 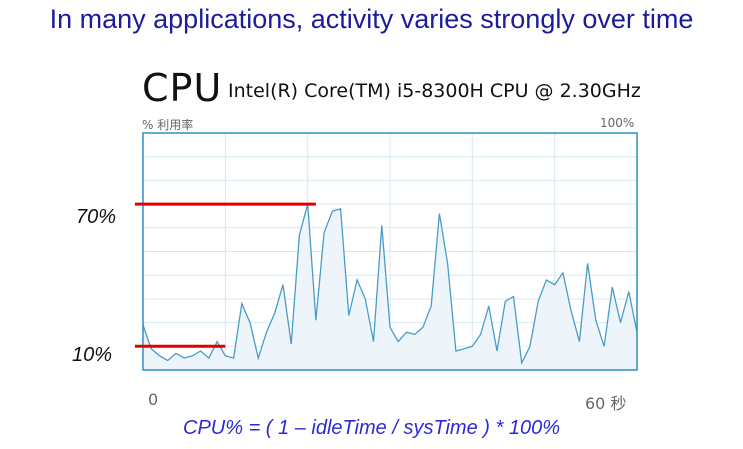 What do you see at coordinates (96, 217) in the screenshot?
I see `marker-label-70: 70%` at bounding box center [96, 217].